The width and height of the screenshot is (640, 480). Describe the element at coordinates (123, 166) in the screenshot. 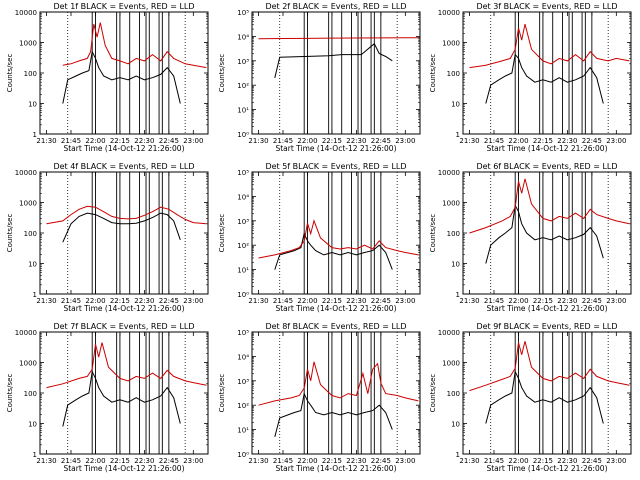

I see `chart-title: Det 4f BLACK = Events, RED = LLD` at that location.